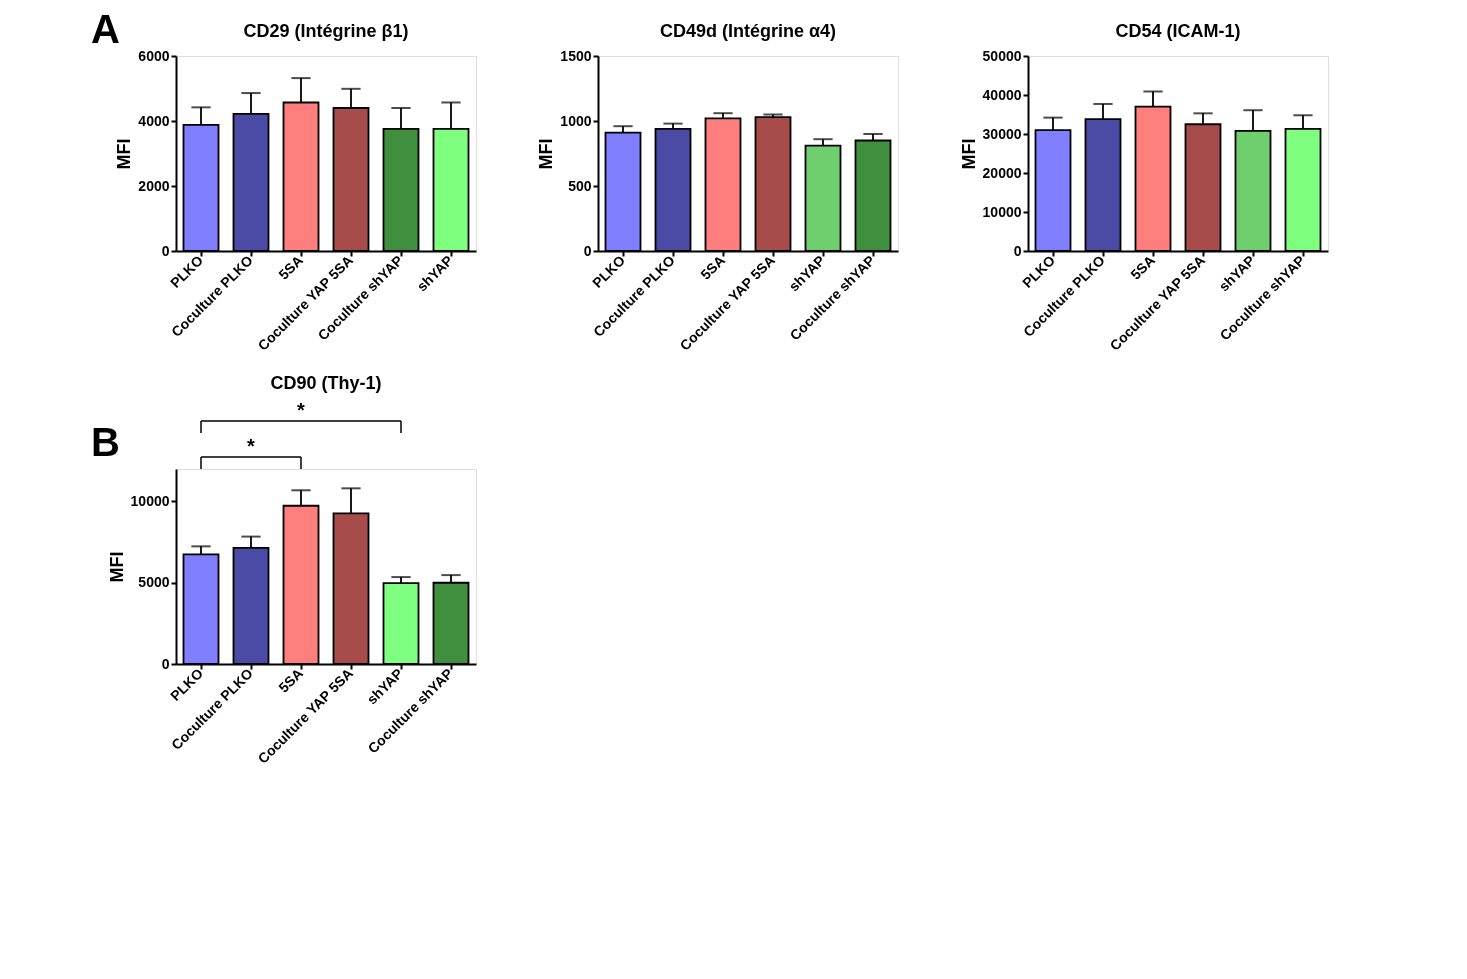 This screenshot has height=979, width=1467. I want to click on text: A, so click(105, 29).